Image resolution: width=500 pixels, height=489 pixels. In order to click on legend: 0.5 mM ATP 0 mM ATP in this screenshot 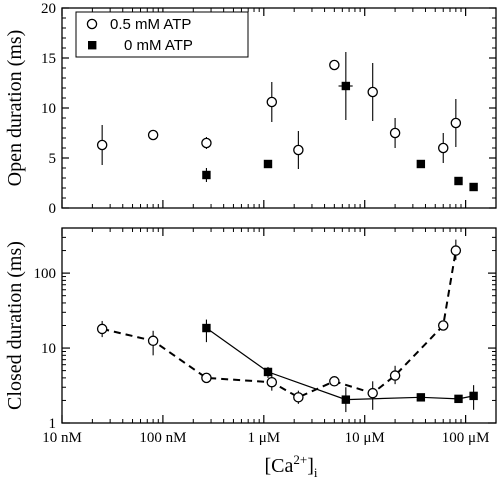, I will do `click(162, 34)`.